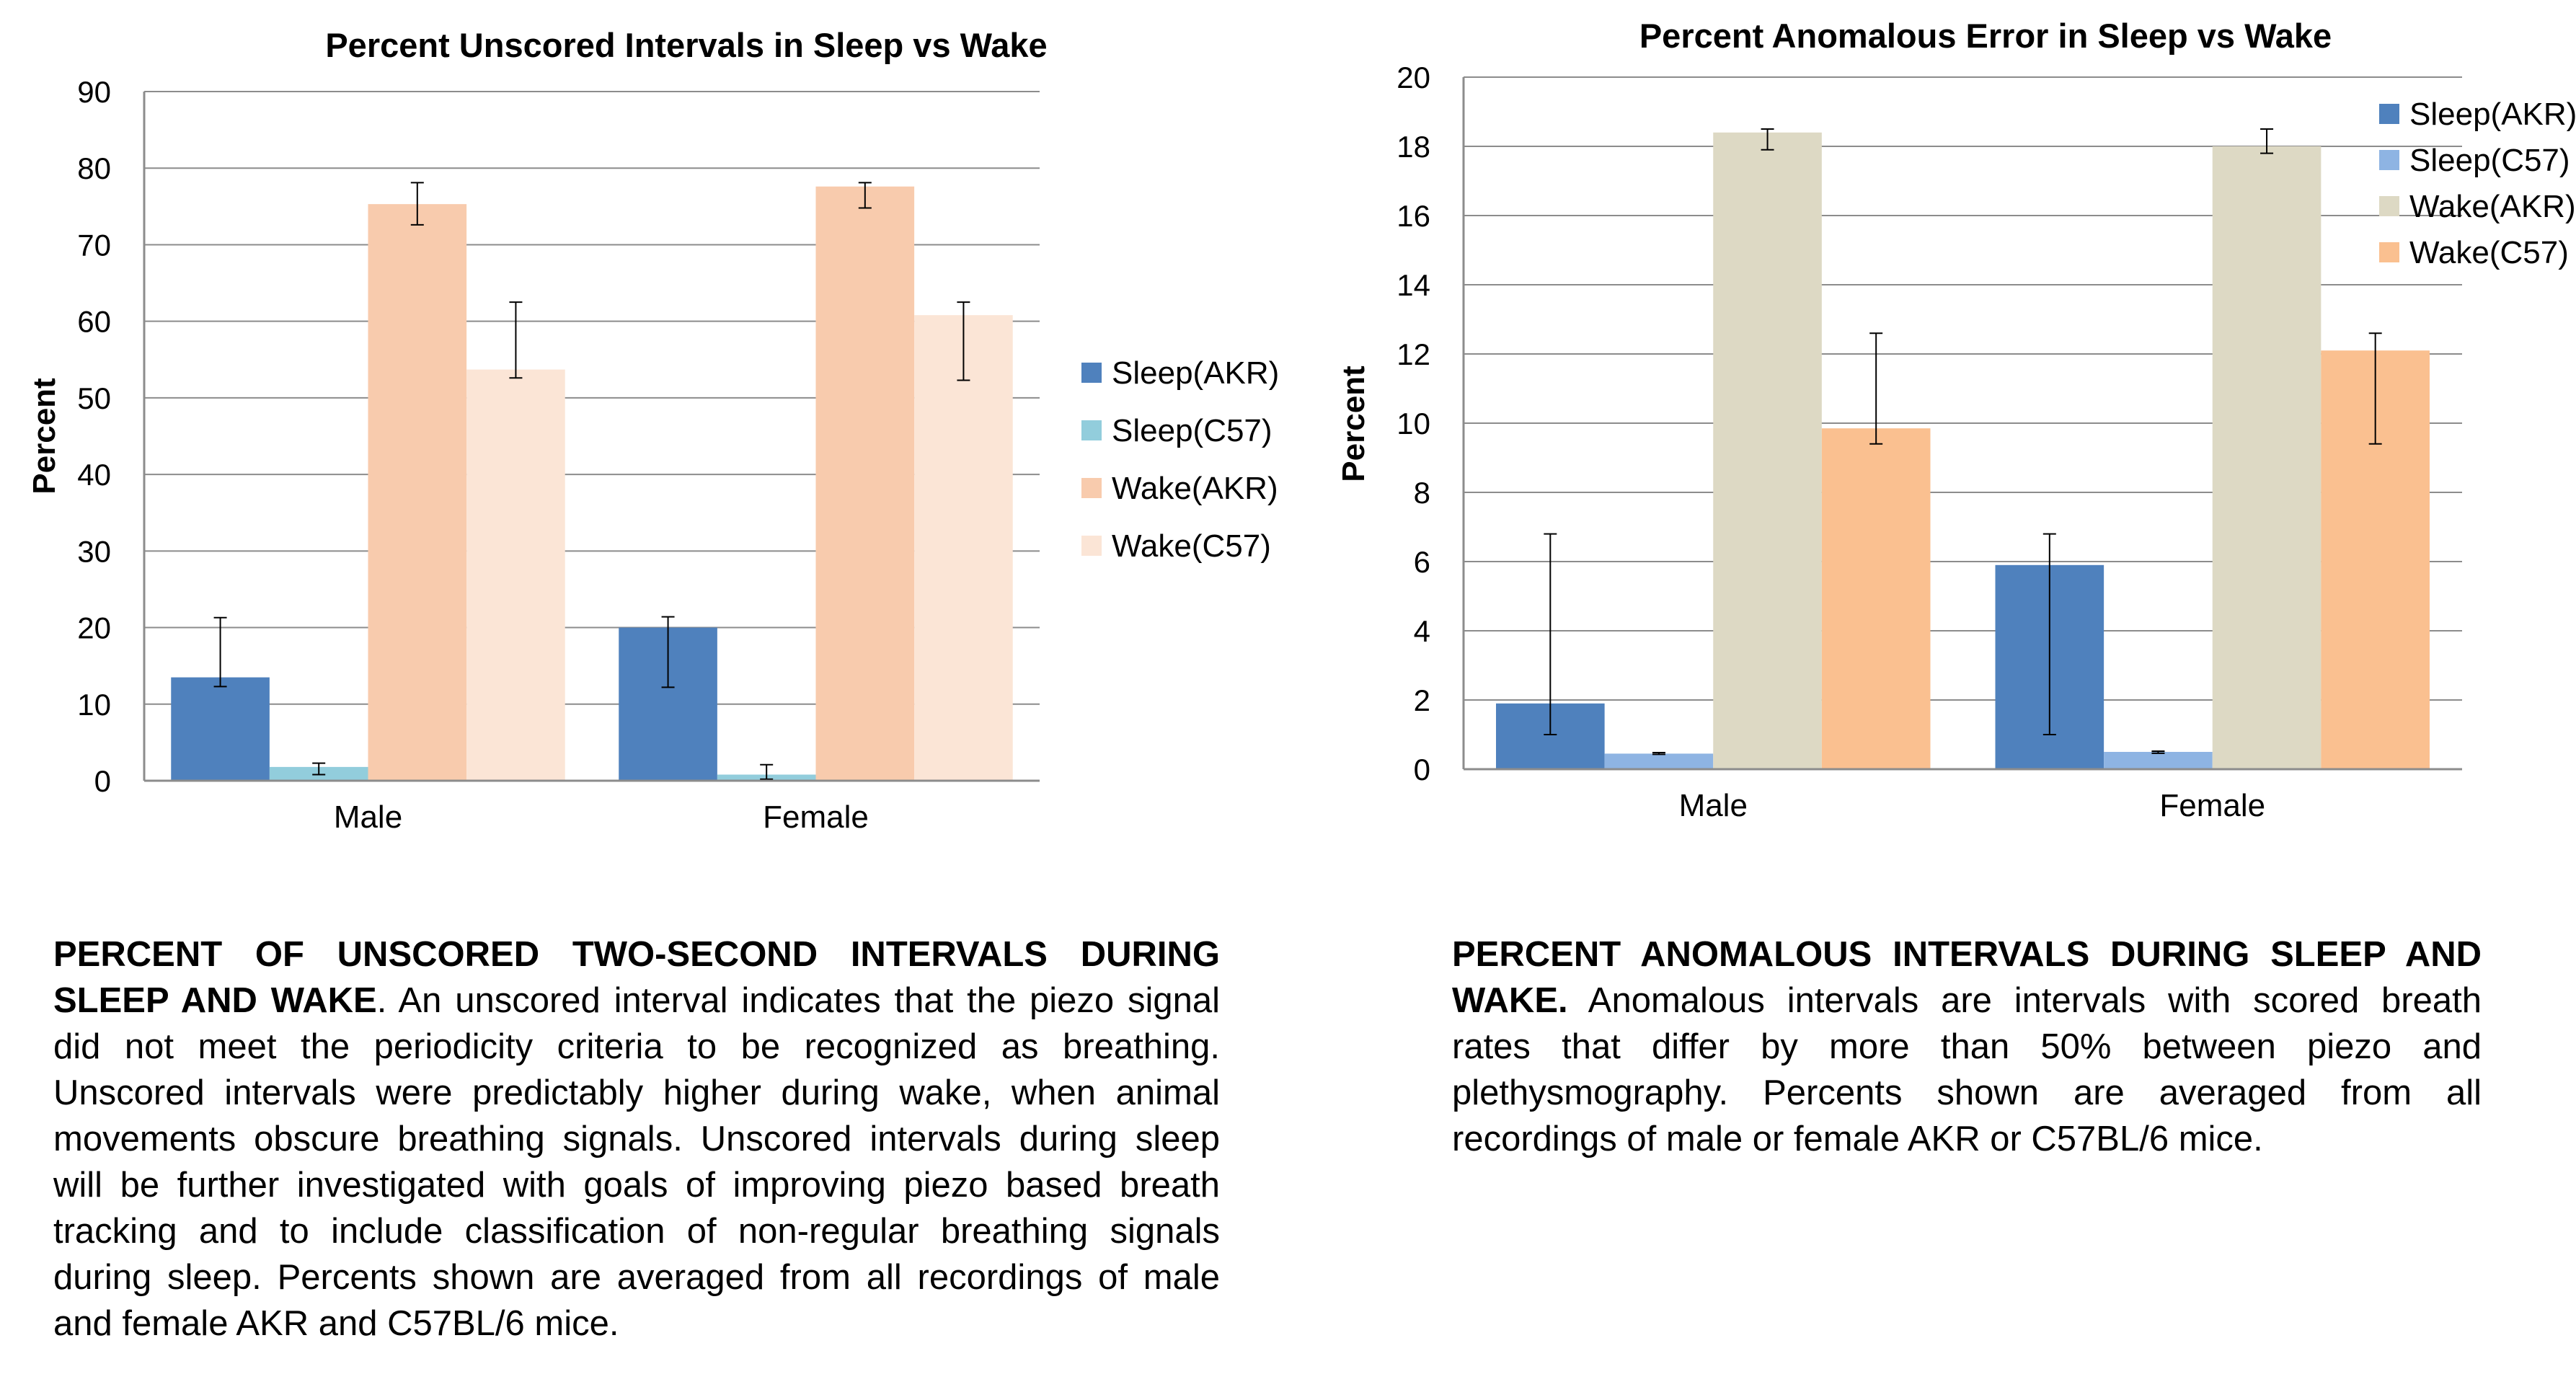  I want to click on y-tick-label: 8, so click(1422, 493).